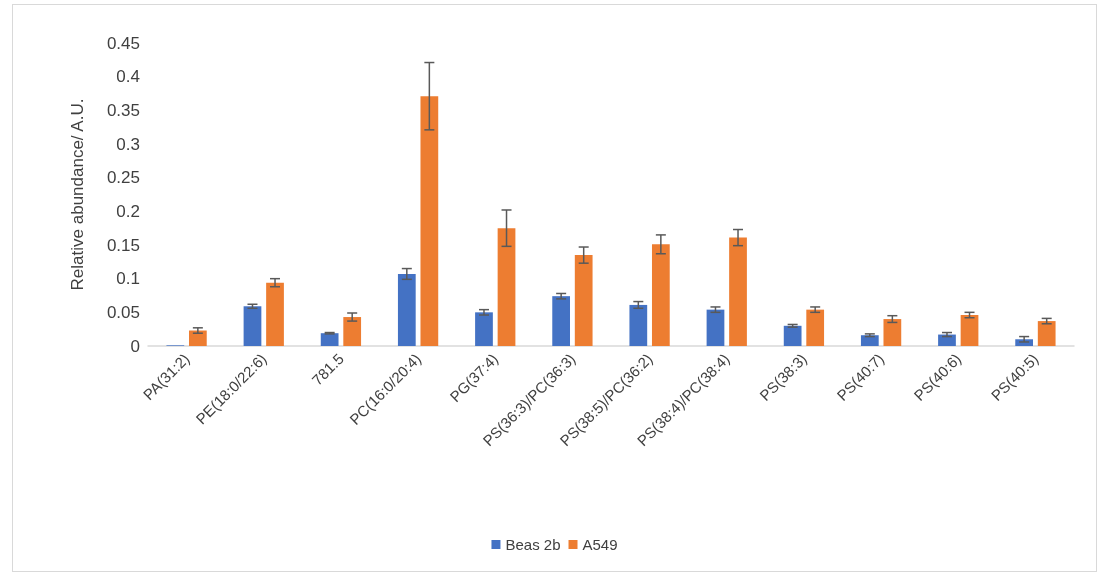 This screenshot has height=576, width=1101. I want to click on y-tick-label: 0.05, so click(123, 312).